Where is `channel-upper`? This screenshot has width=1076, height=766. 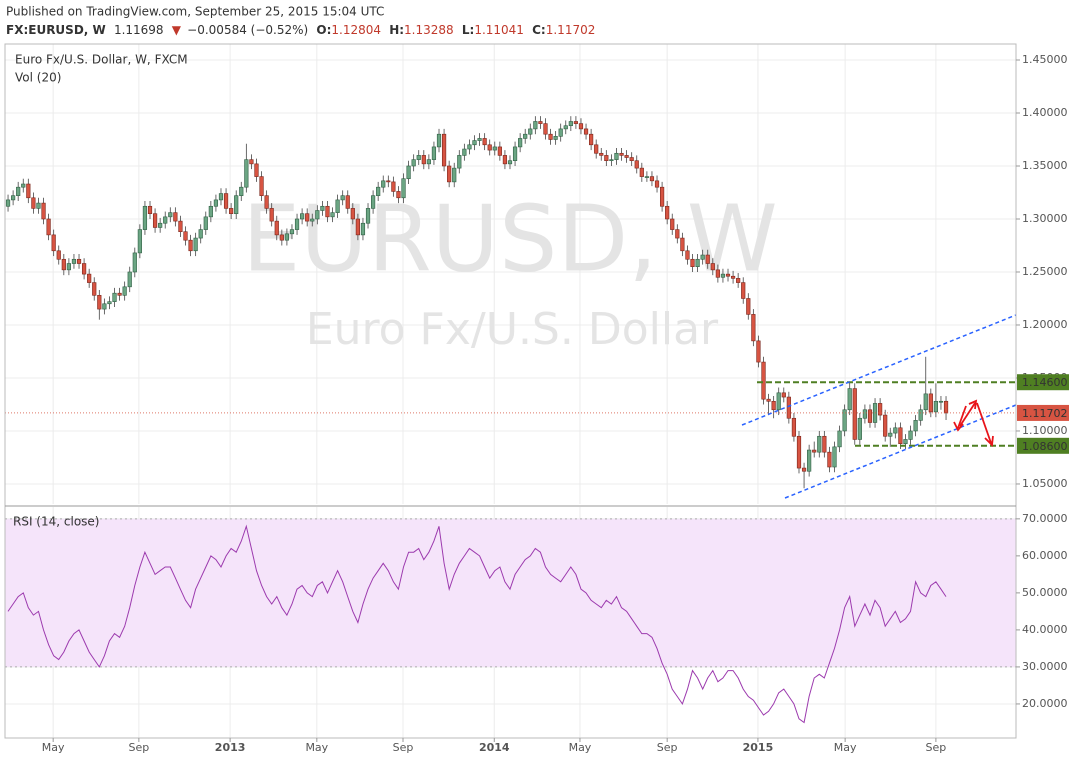 channel-upper is located at coordinates (879, 370).